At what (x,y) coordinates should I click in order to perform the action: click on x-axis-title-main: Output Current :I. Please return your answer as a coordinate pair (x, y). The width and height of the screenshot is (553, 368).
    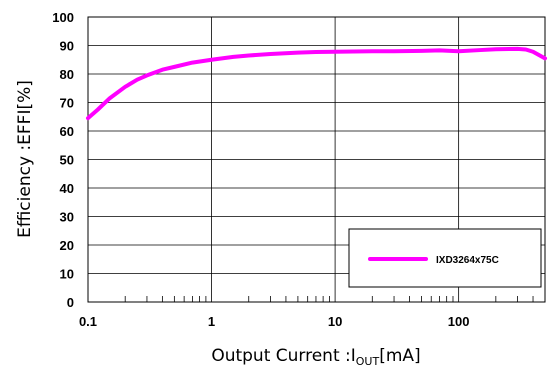
    Looking at the image, I should click on (283, 356).